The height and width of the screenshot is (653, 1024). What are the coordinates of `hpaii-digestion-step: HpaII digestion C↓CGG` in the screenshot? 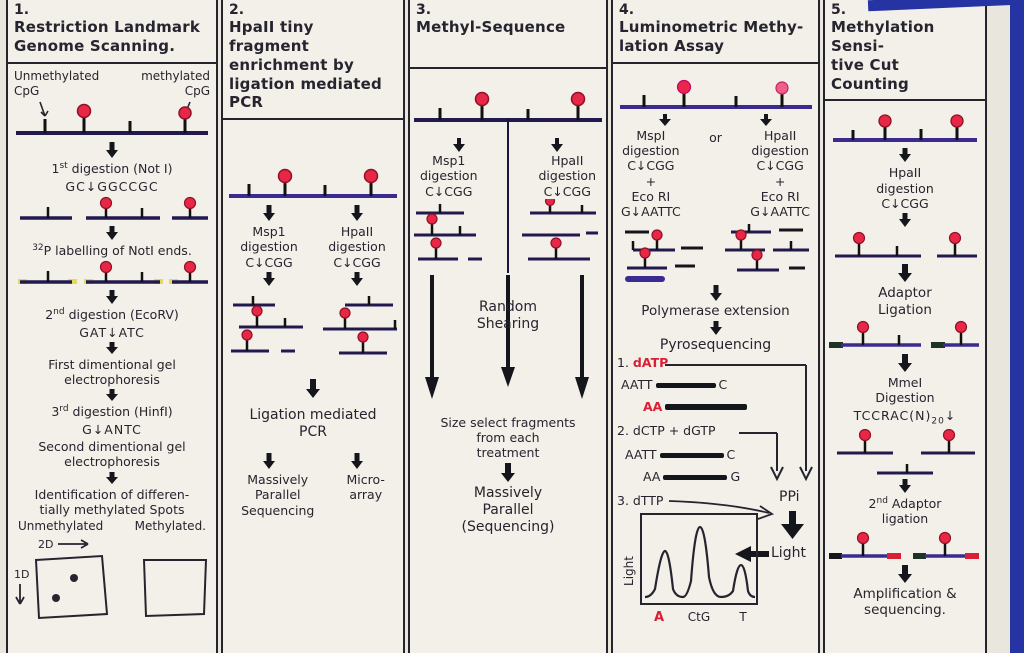 It's located at (905, 188).